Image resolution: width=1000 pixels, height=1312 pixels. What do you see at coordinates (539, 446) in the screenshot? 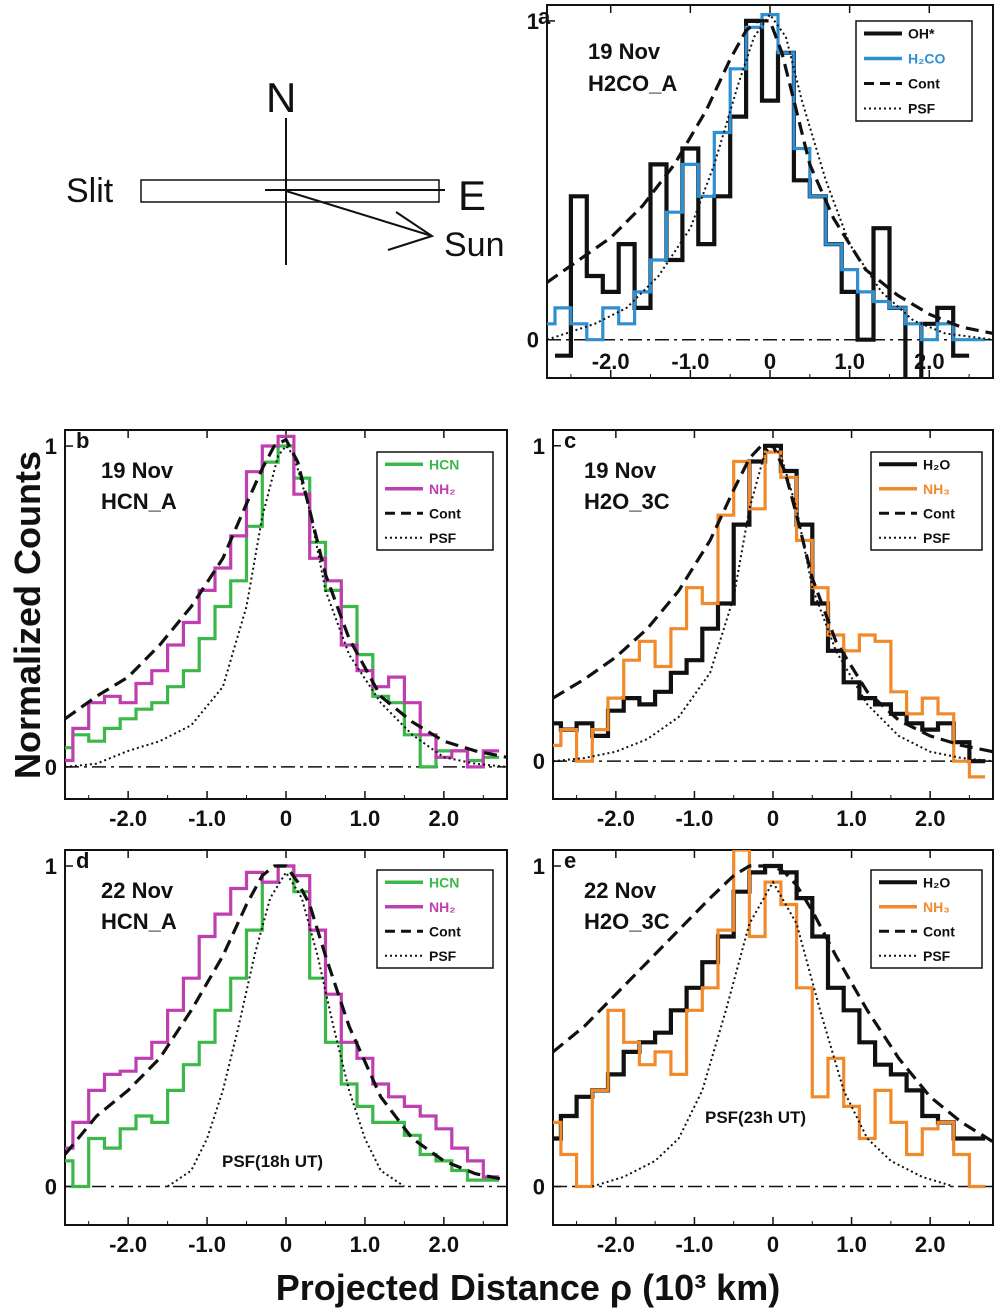
I see `panel-c-ytick-label: 1` at bounding box center [539, 446].